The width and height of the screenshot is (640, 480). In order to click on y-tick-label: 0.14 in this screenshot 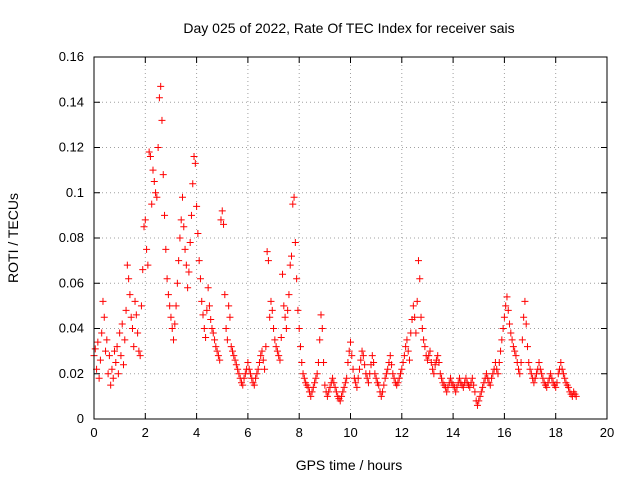, I will do `click(71, 101)`.